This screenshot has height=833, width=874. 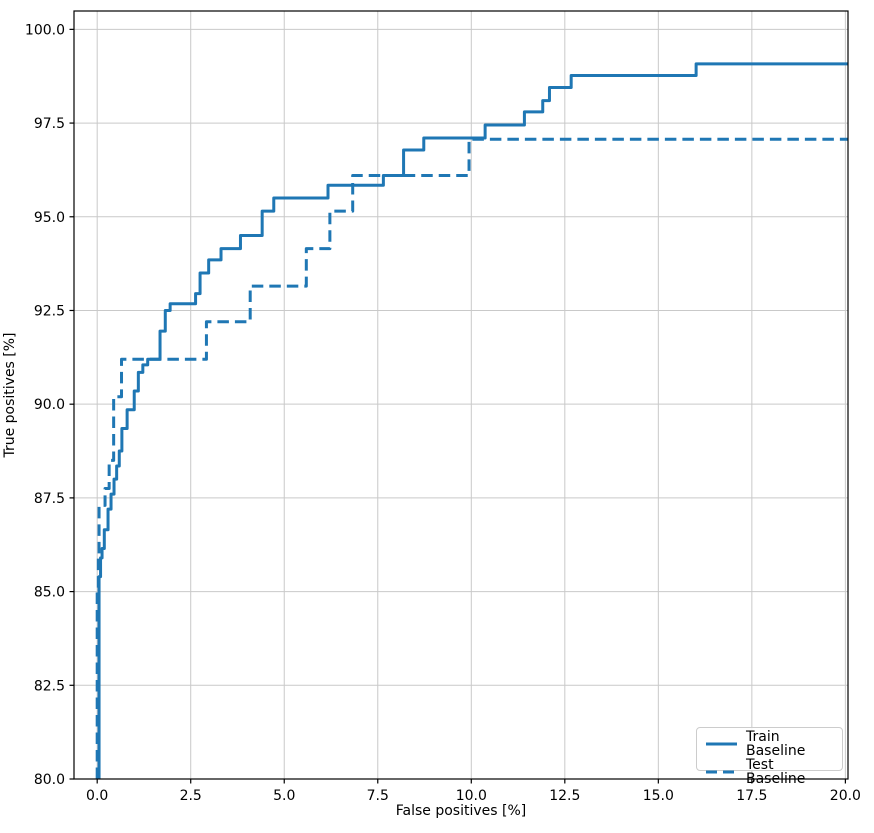 I want to click on y-tick-label: 85.0, so click(x=49, y=593).